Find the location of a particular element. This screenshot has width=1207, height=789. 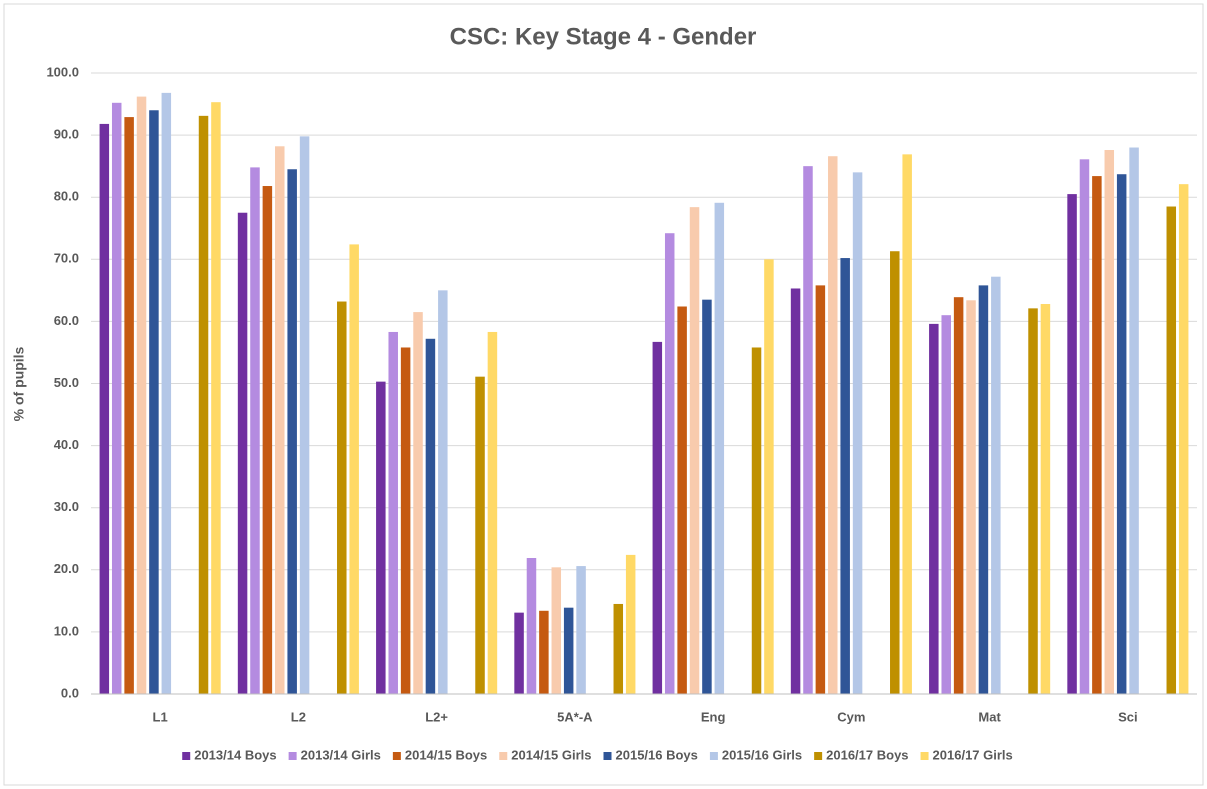

y-tick-label: 10.0 is located at coordinates (66, 630).